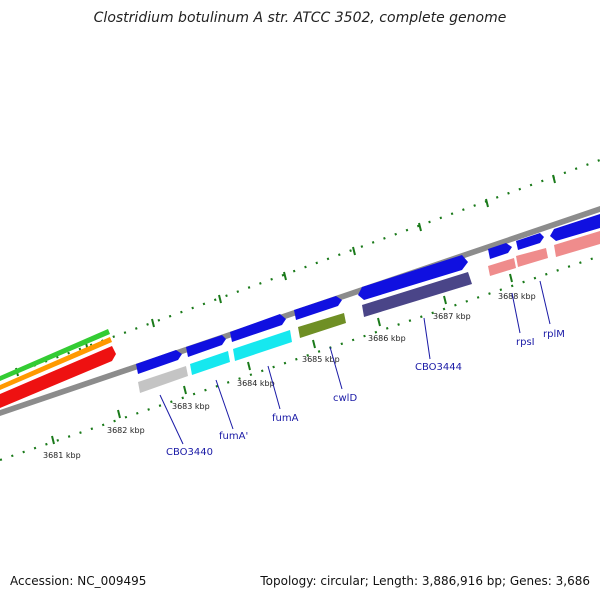  I want to click on gene-label-cwld: cwlD, so click(345, 398).